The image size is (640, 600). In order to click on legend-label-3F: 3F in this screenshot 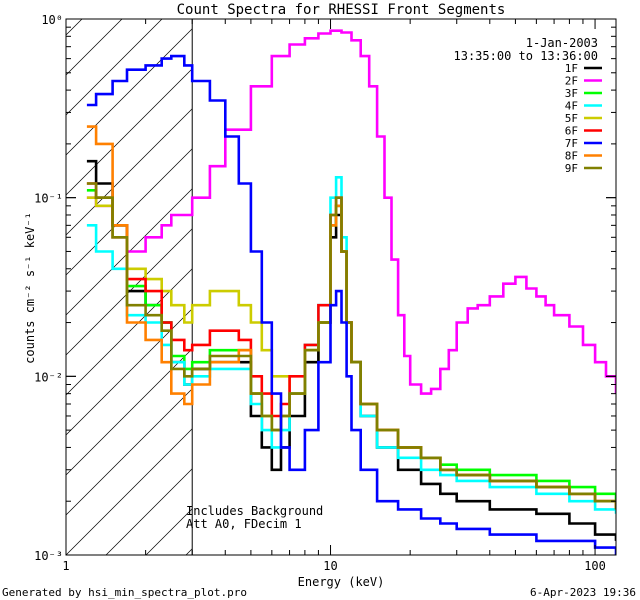, I will do `click(571, 93)`.